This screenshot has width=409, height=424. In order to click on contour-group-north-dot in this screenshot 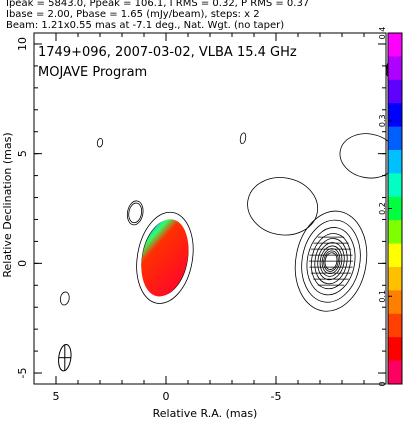, I will do `click(100, 142)`.